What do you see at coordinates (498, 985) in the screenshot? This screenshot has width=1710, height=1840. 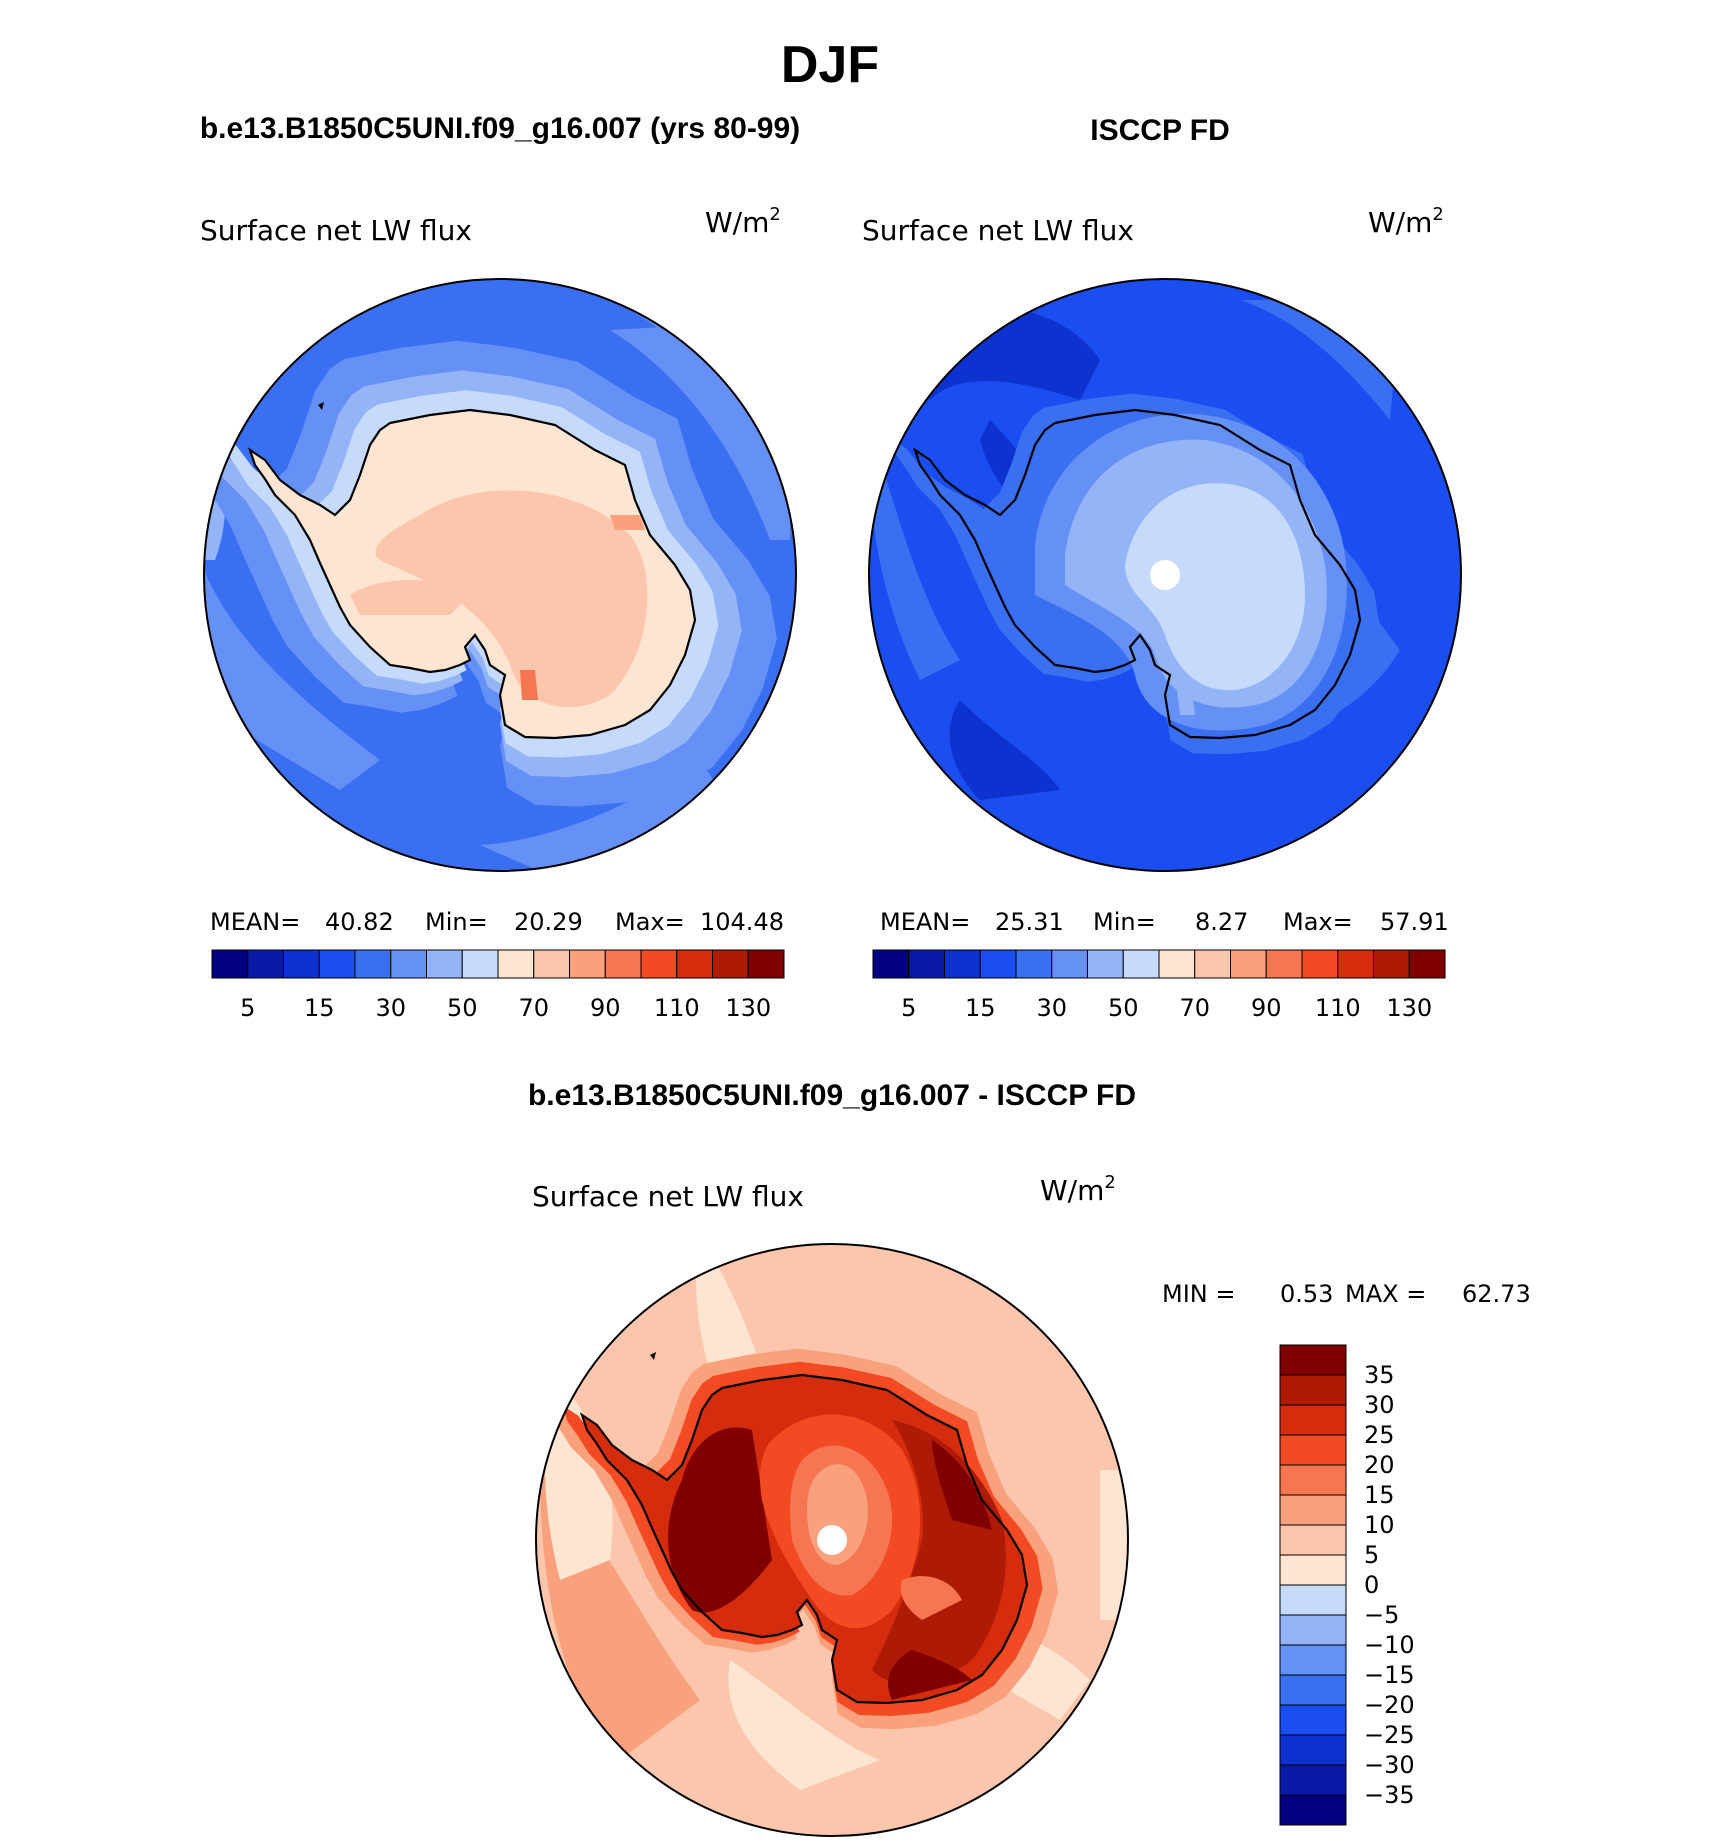 I see `colorbar-model: 5 15 30 50 70 90 110 130` at bounding box center [498, 985].